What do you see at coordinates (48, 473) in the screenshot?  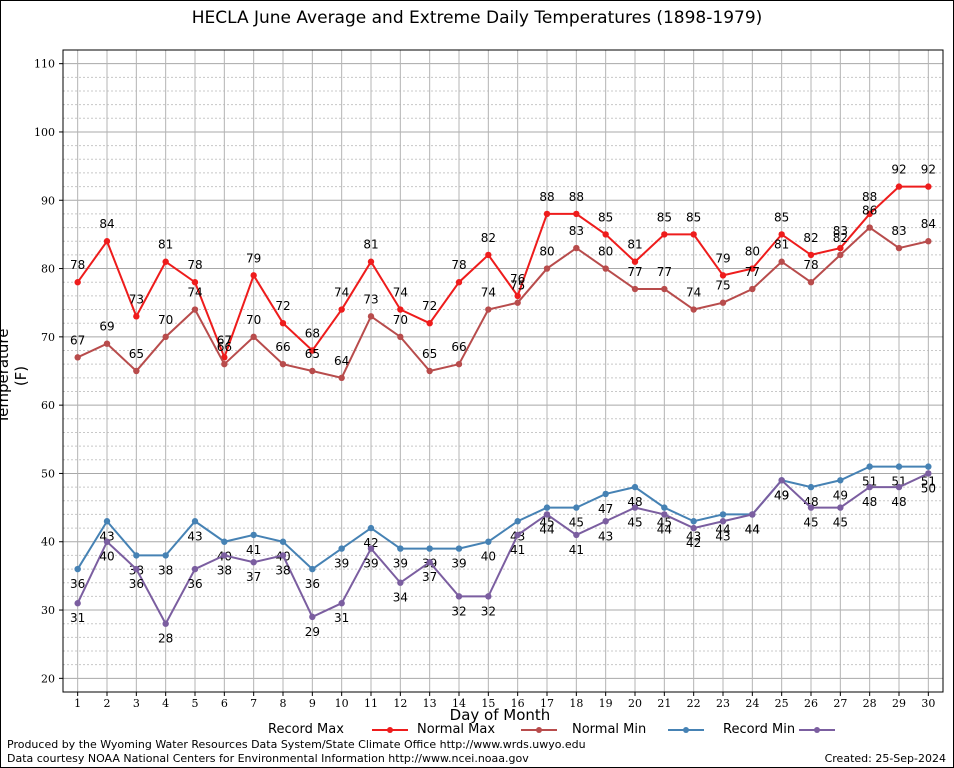 I see `y-tick-label: 50` at bounding box center [48, 473].